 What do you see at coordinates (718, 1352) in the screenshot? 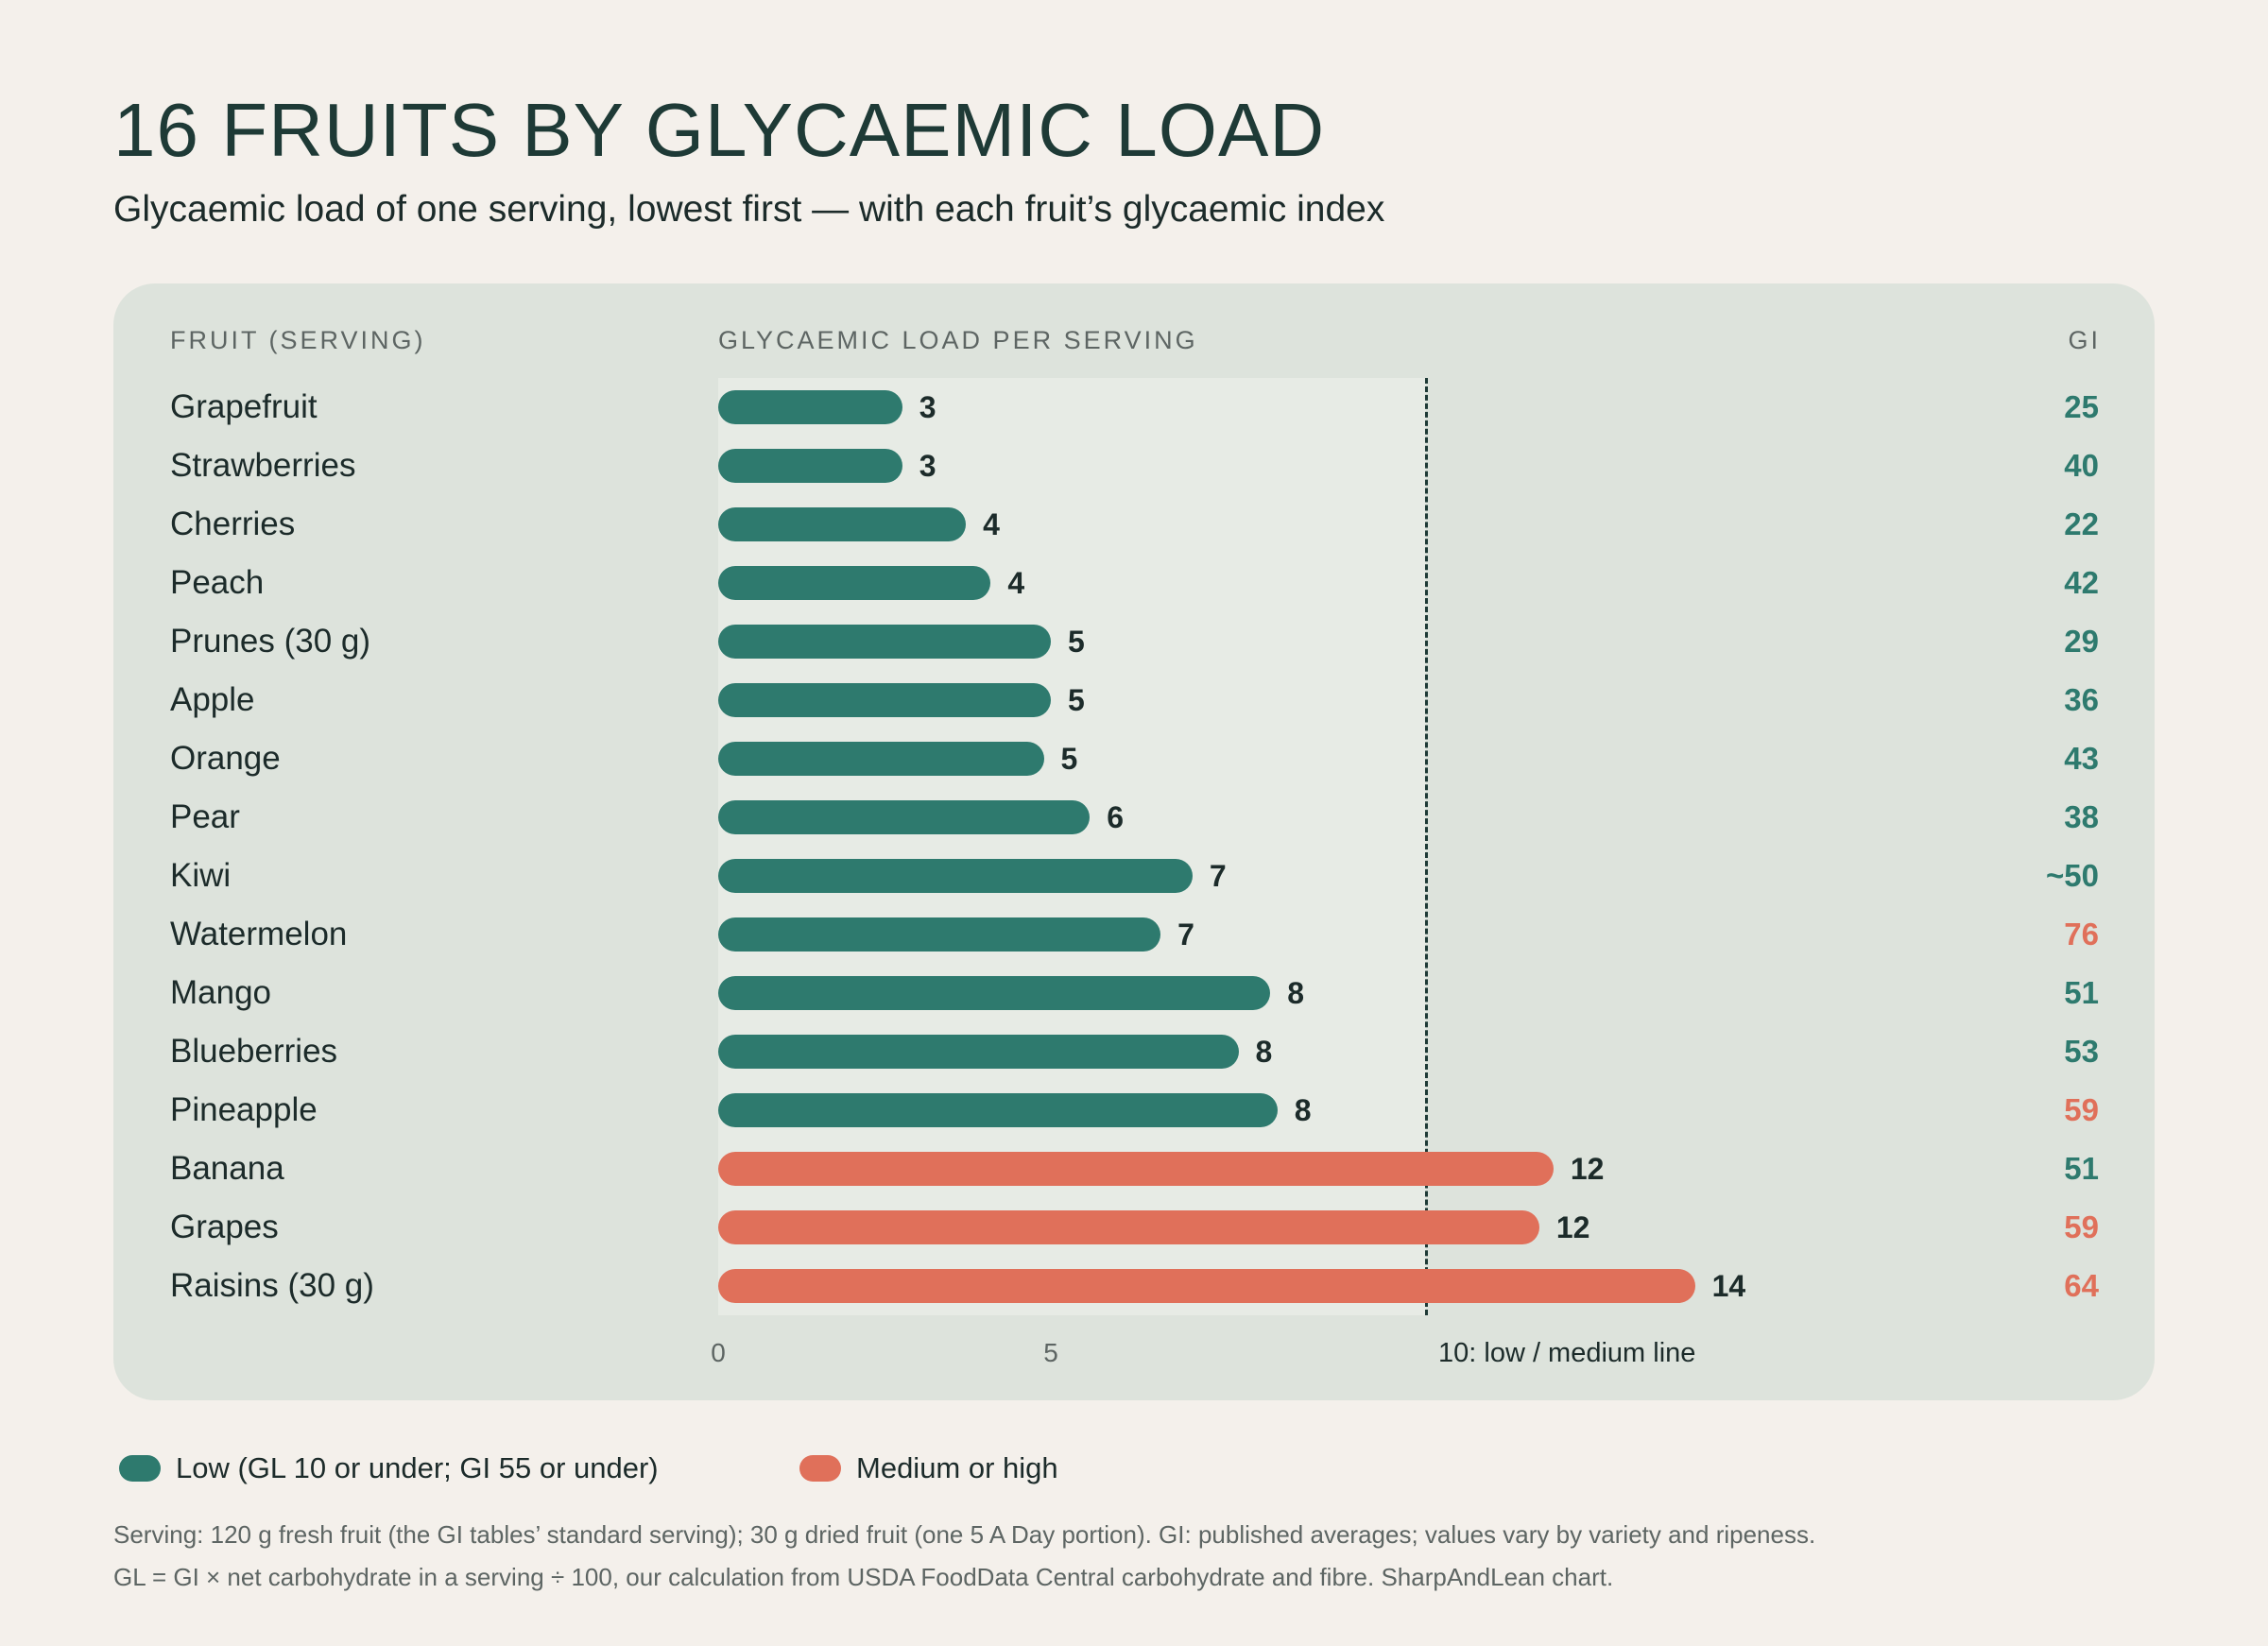
I see `x-tick-0: 0` at bounding box center [718, 1352].